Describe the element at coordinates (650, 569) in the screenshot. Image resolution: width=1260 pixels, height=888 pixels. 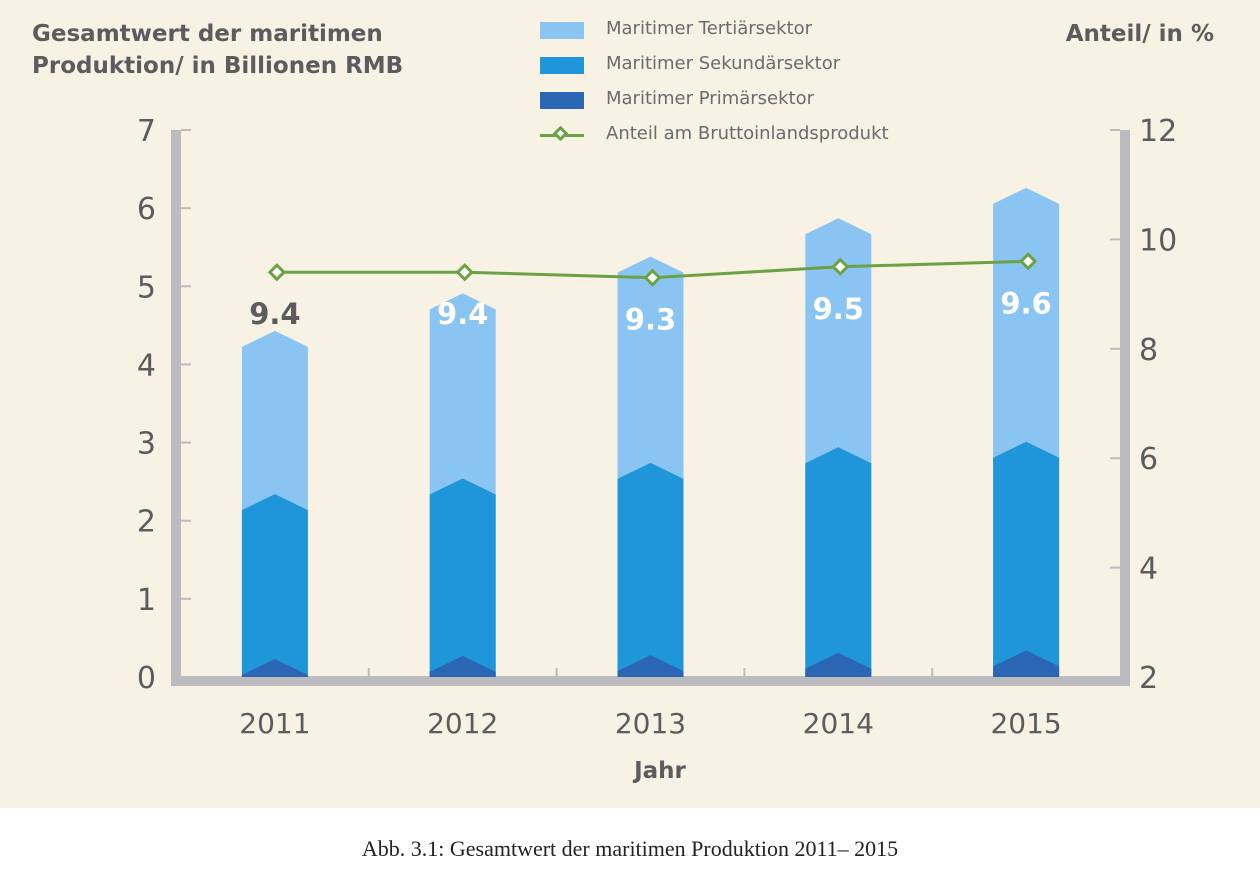
I see `bar-secondary-2013` at that location.